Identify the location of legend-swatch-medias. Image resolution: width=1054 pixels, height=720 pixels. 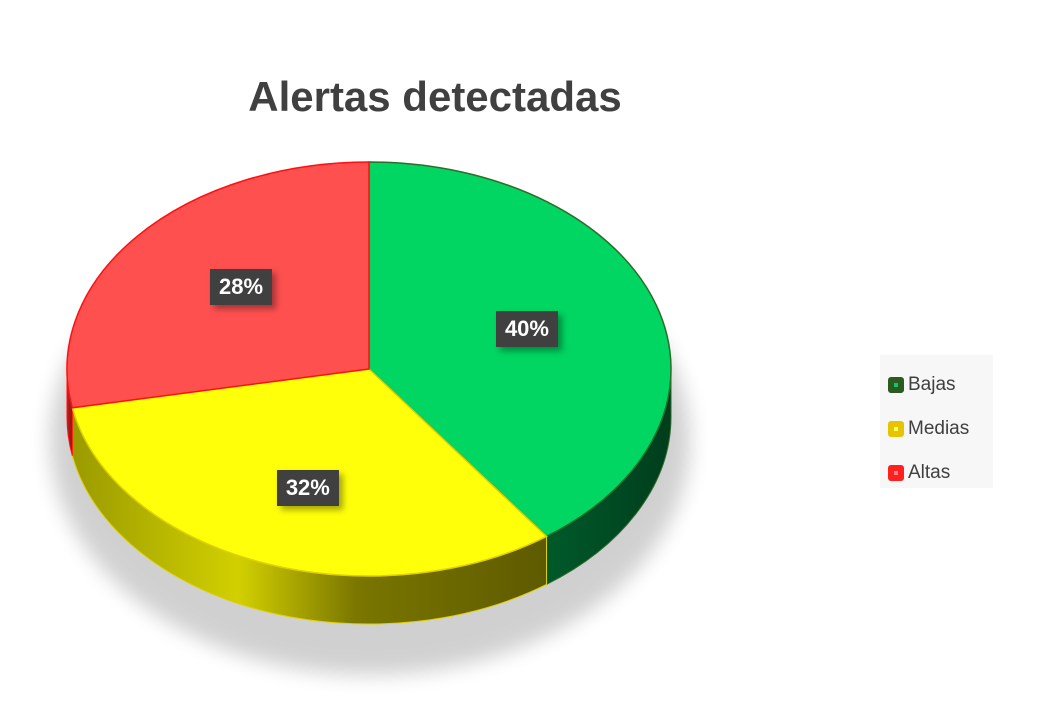
(896, 429).